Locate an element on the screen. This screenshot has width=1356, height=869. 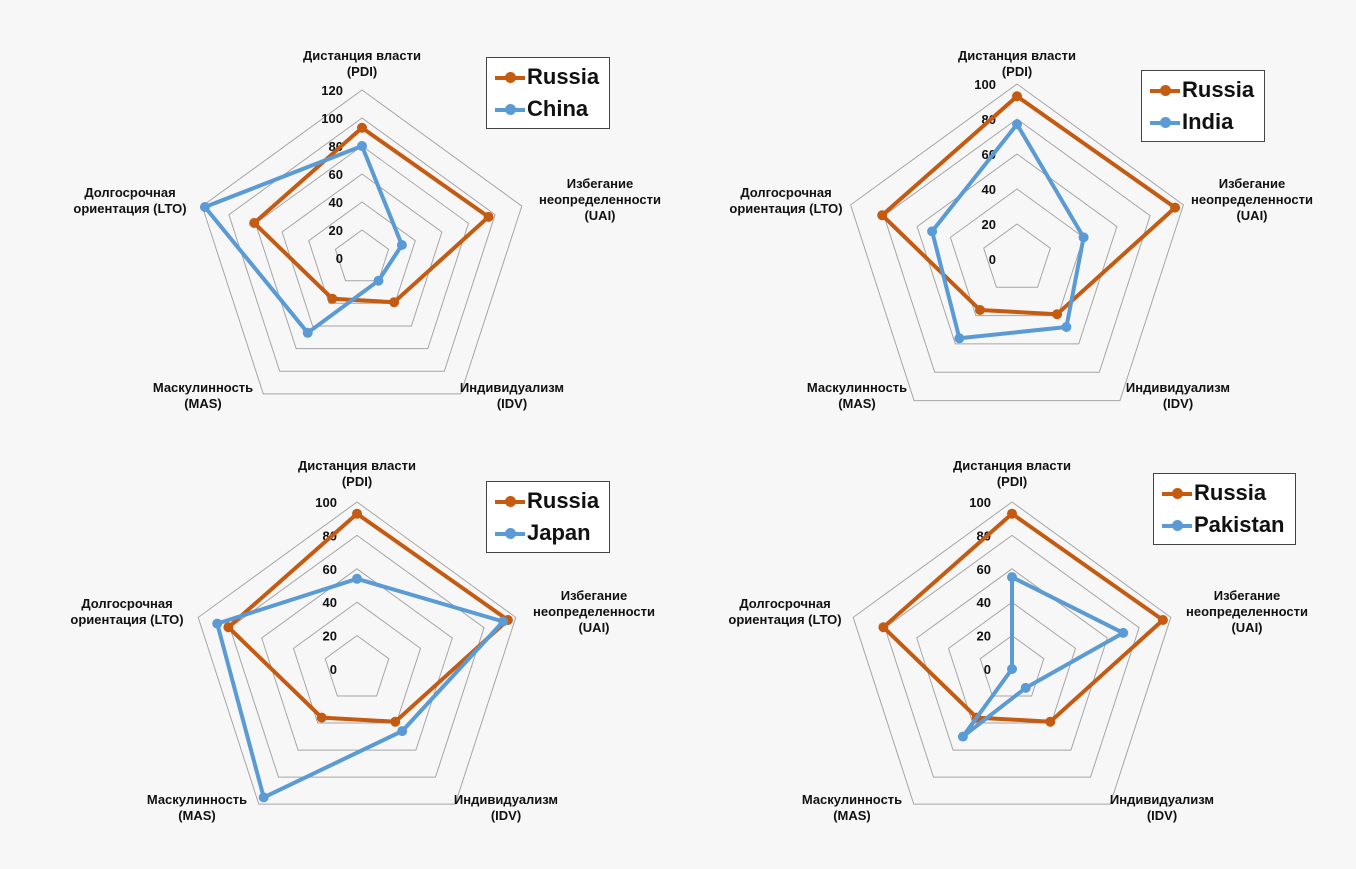
legend-label: Russia is located at coordinates (1218, 89).